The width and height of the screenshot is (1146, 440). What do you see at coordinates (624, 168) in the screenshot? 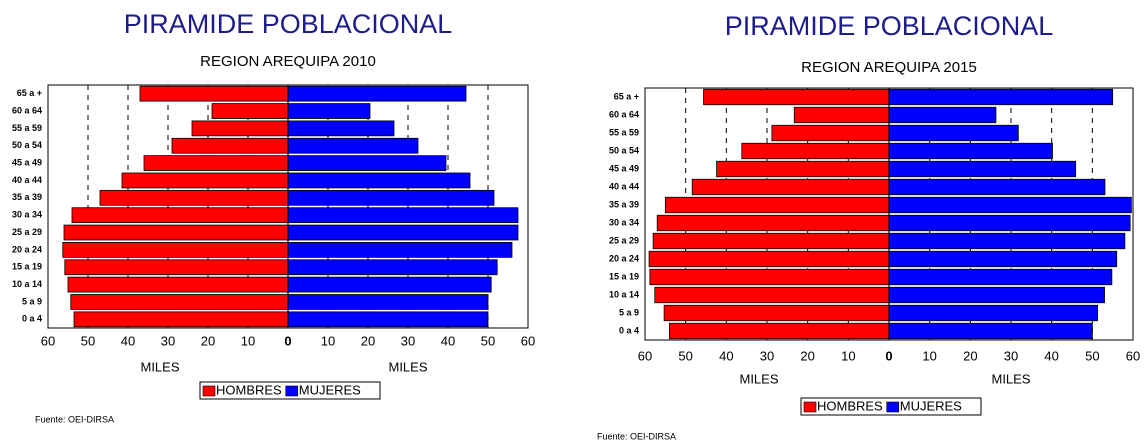
I see `category-label: 45 a 49` at bounding box center [624, 168].